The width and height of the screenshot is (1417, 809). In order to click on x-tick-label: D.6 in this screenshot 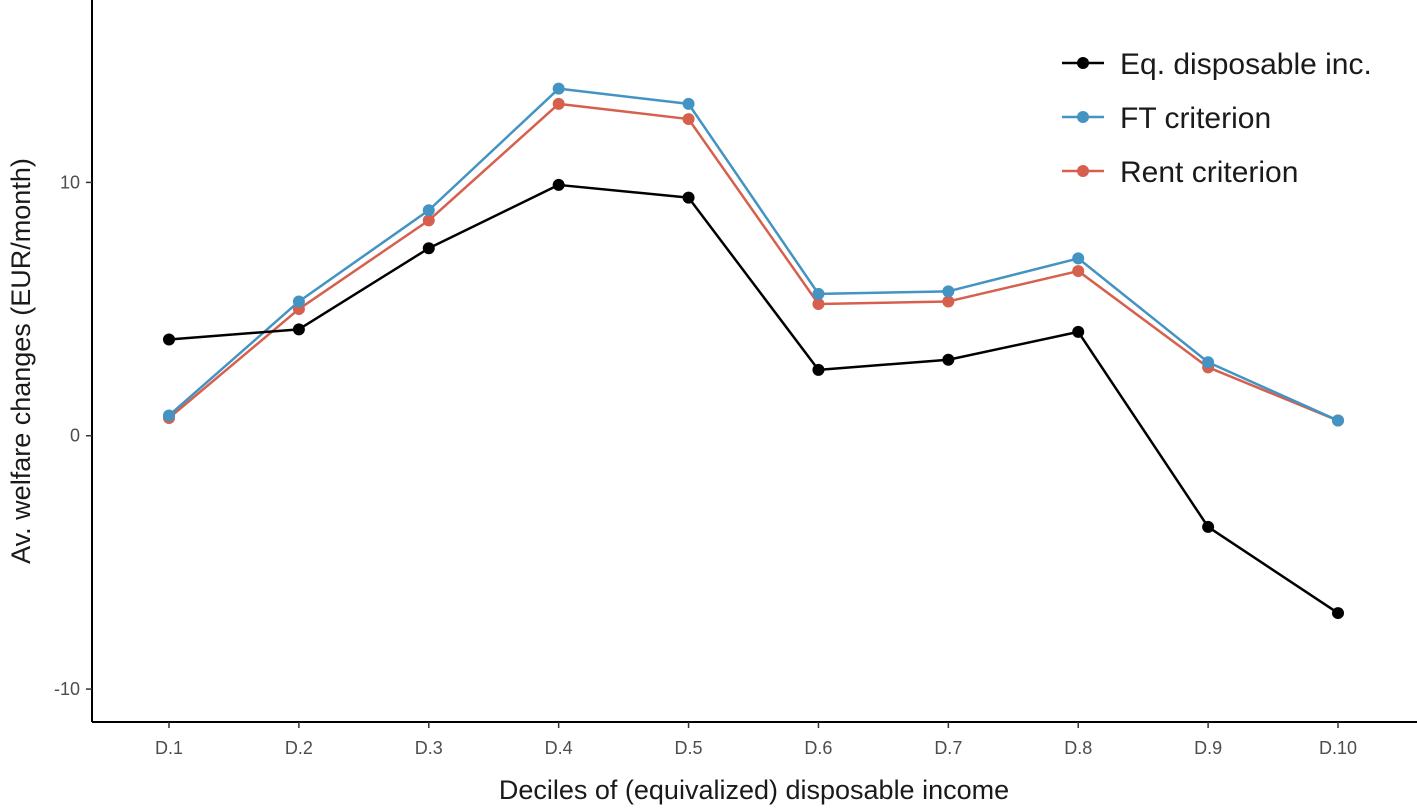, I will do `click(818, 748)`.